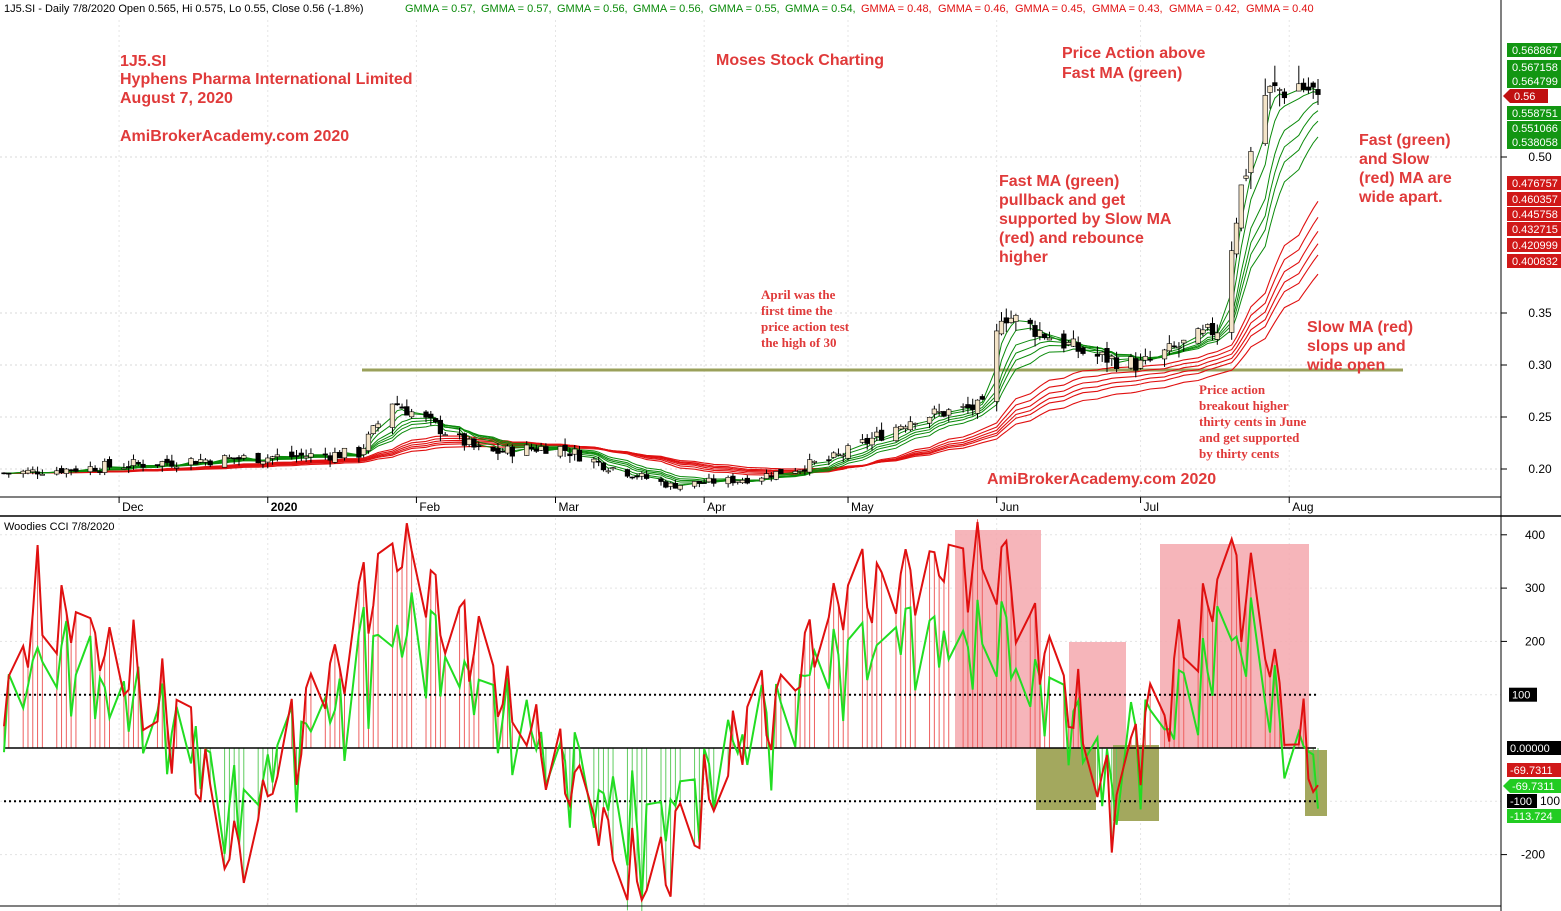  What do you see at coordinates (1540, 365) in the screenshot?
I see `y-tick-label: 0.30` at bounding box center [1540, 365].